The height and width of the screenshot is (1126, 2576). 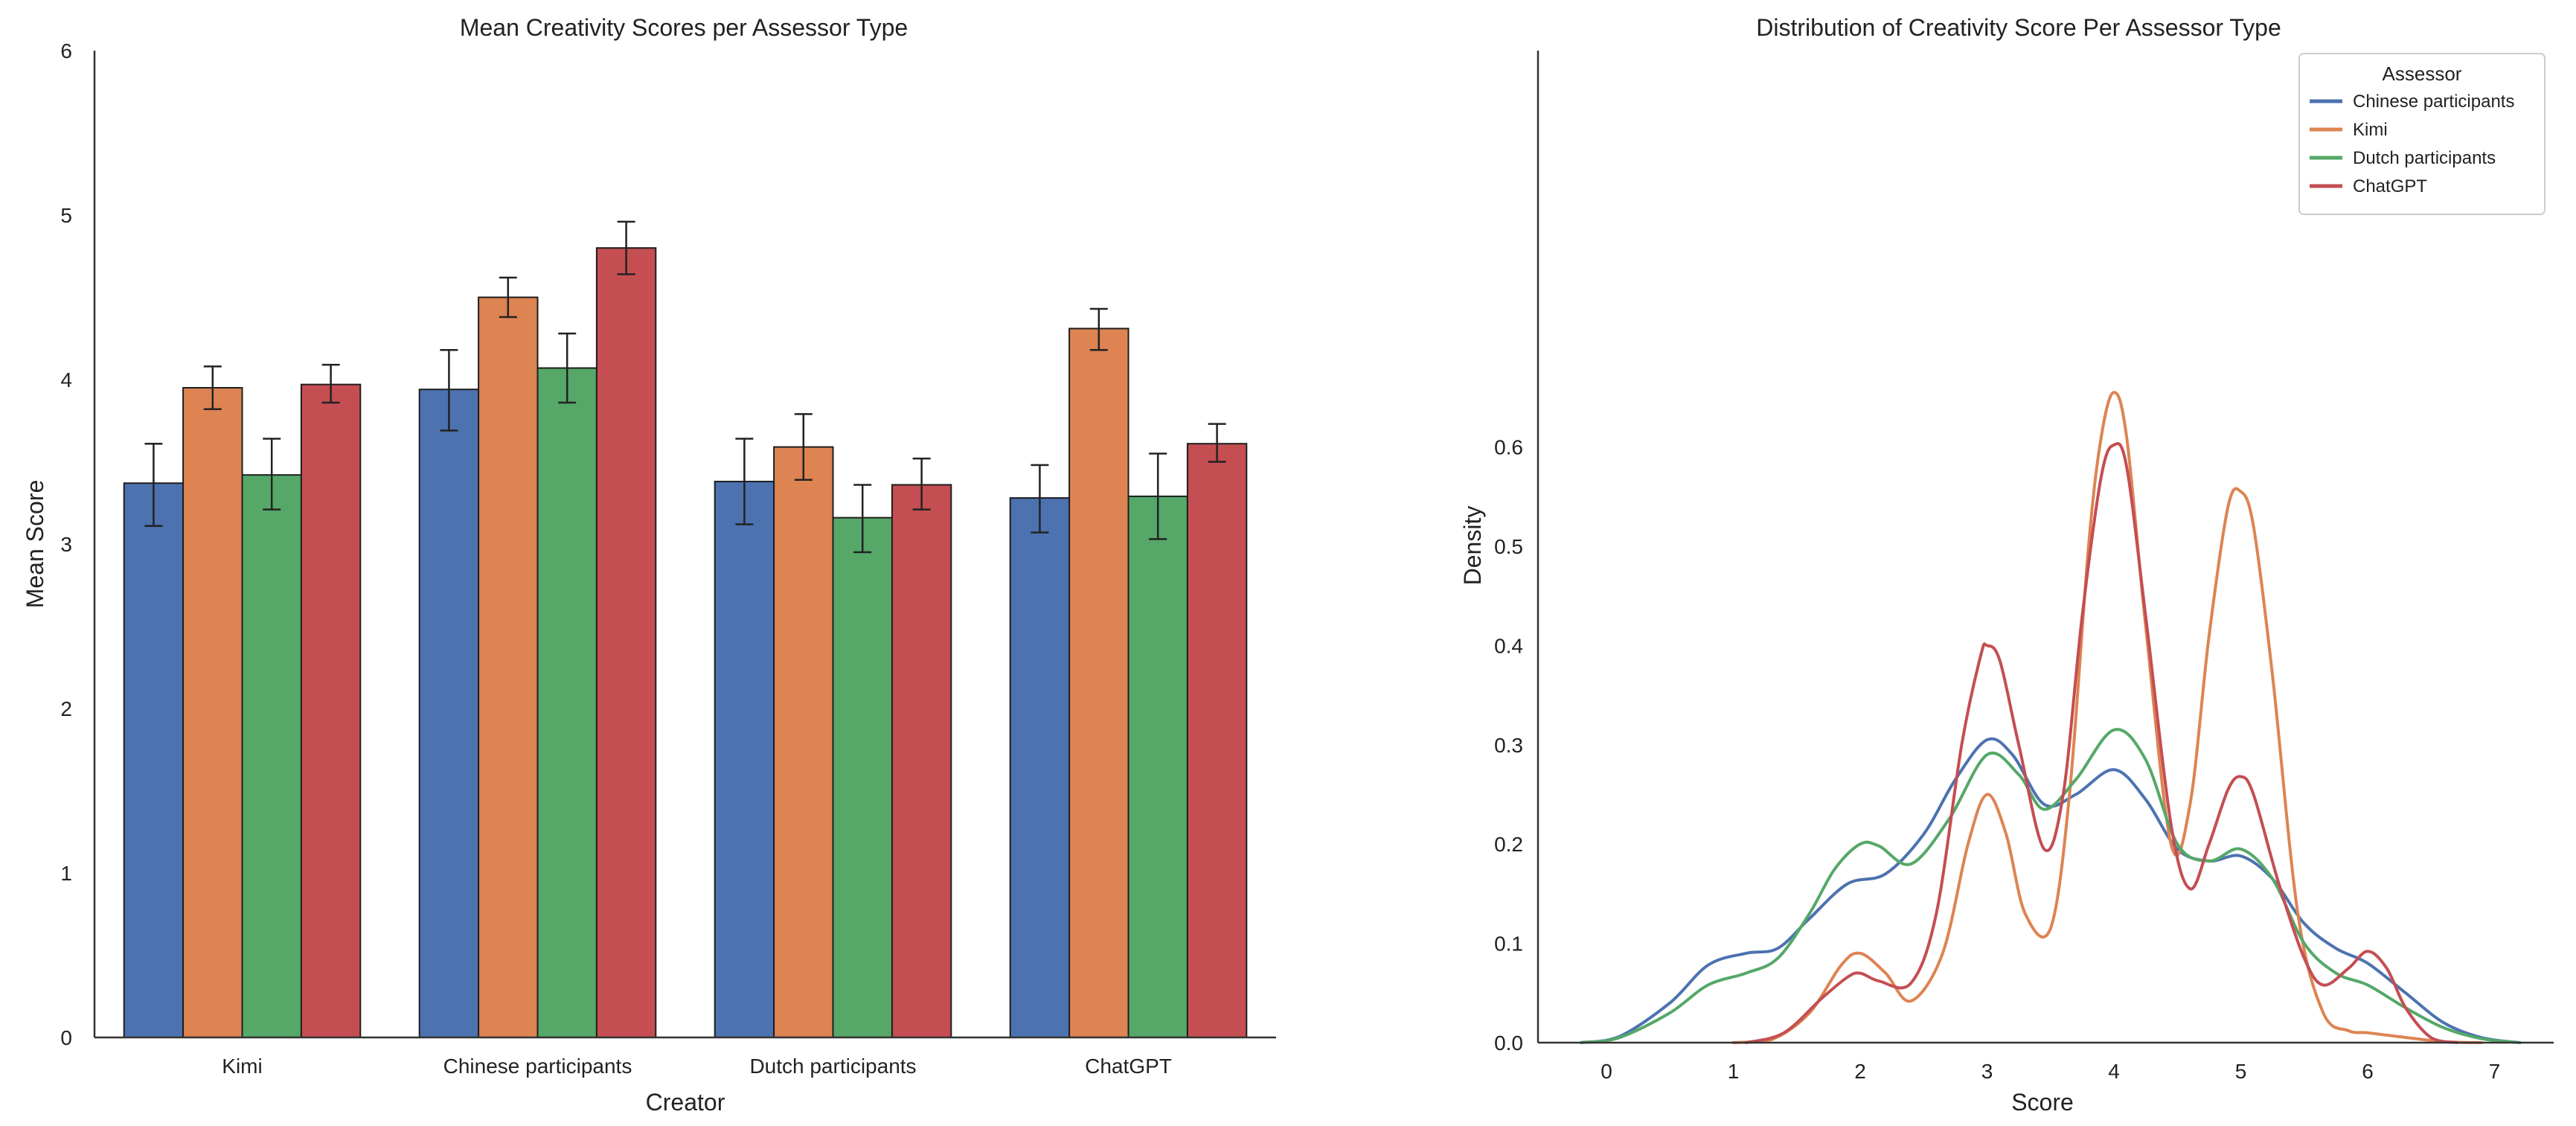 I want to click on bar-y-tick-label: 5, so click(x=66, y=215).